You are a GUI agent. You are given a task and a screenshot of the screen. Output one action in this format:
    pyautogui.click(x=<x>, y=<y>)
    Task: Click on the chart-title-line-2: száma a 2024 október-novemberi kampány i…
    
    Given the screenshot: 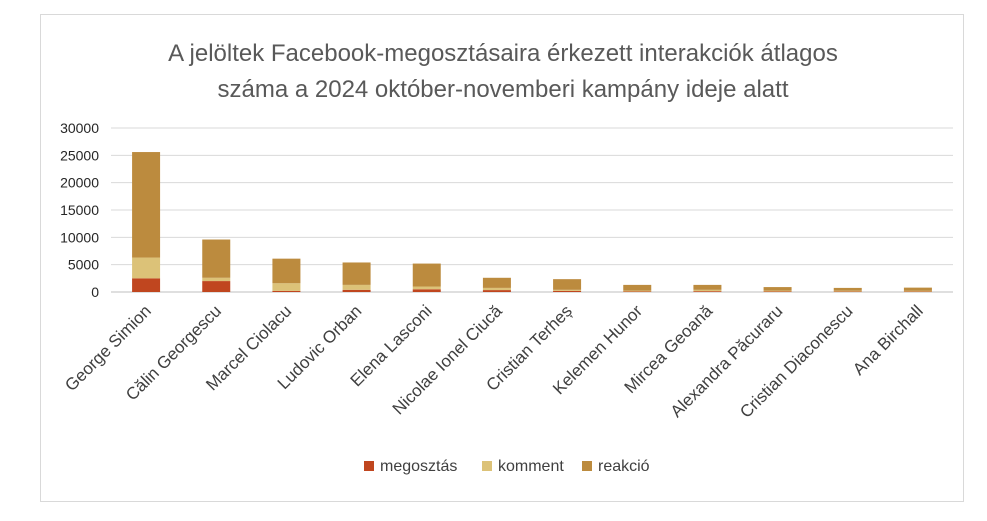 What is the action you would take?
    pyautogui.click(x=503, y=89)
    